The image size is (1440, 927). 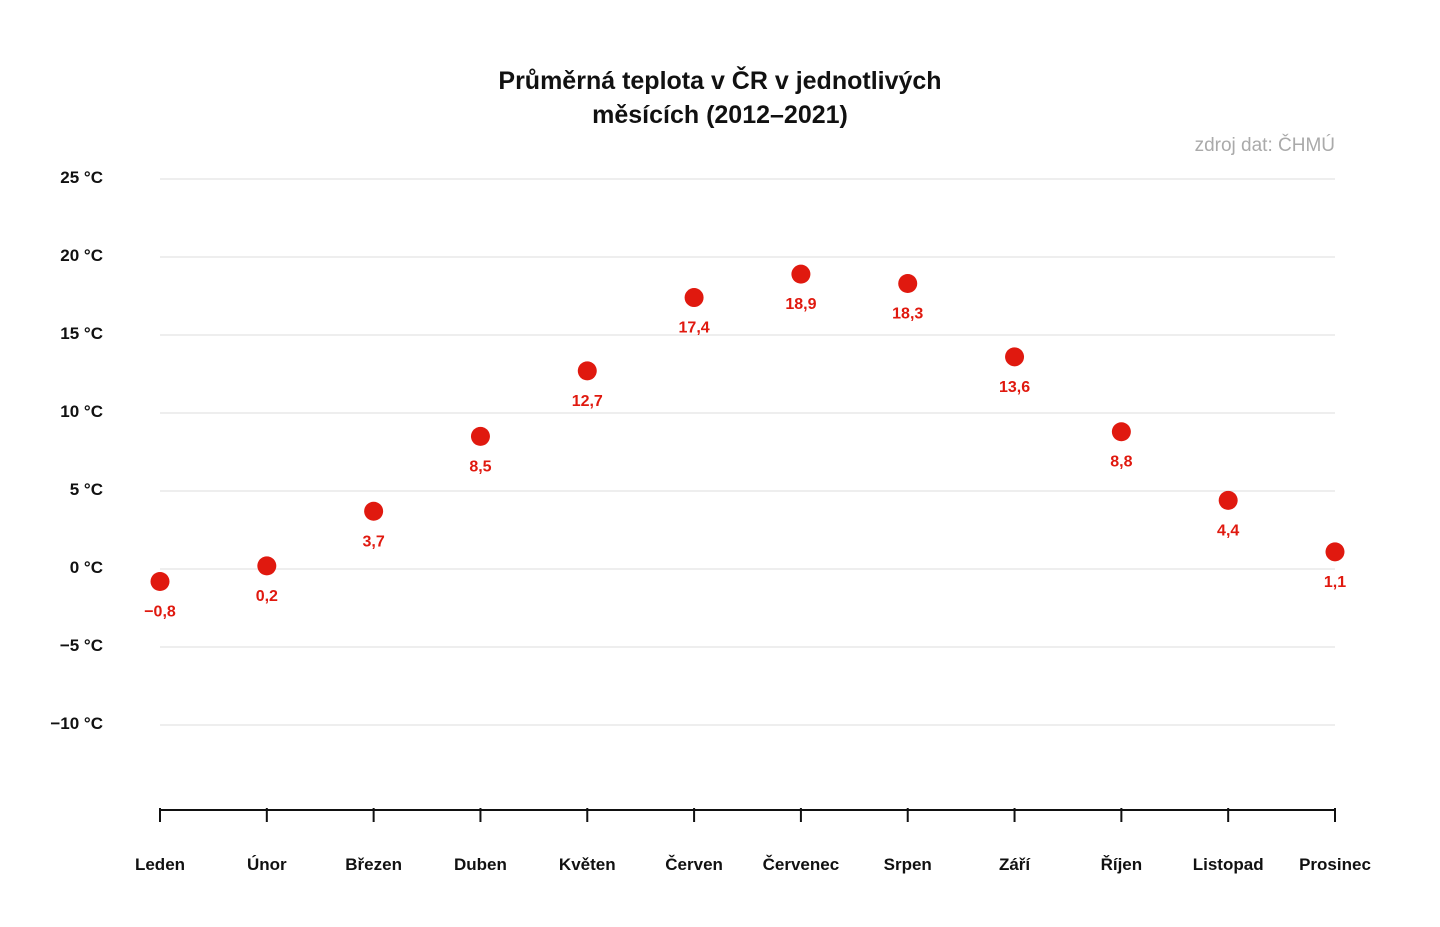 I want to click on x-tick-label: Únor, so click(x=267, y=864).